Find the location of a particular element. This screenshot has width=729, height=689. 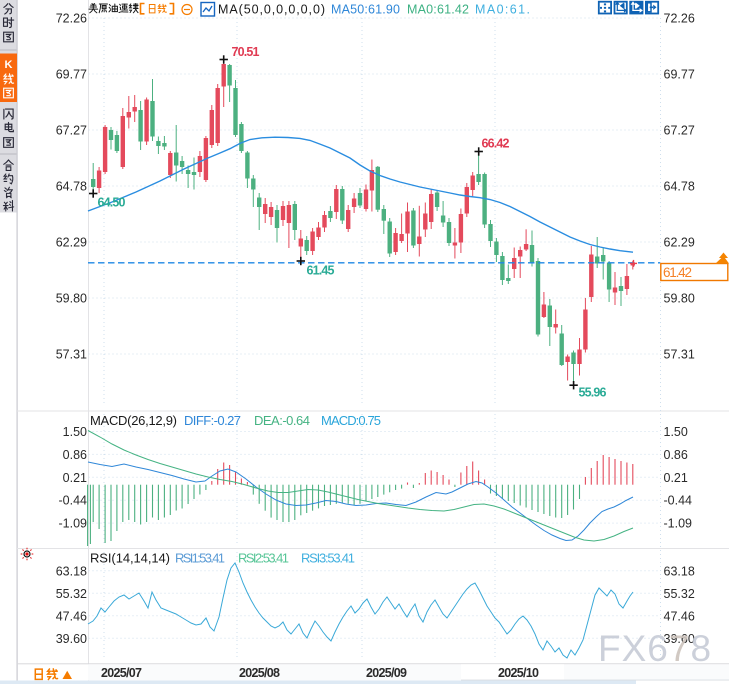

svg-text: RSI3:53.41 is located at coordinates (328, 558).